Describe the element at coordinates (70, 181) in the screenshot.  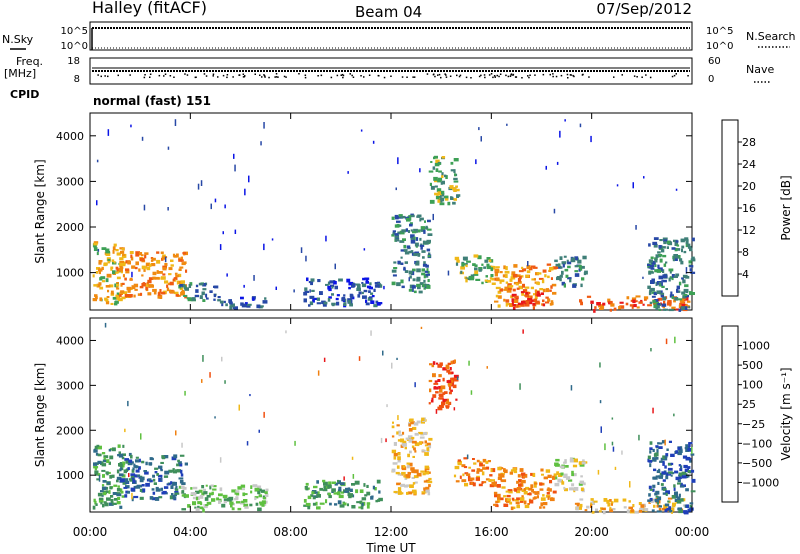
I see `y-tick-label: 3000` at that location.